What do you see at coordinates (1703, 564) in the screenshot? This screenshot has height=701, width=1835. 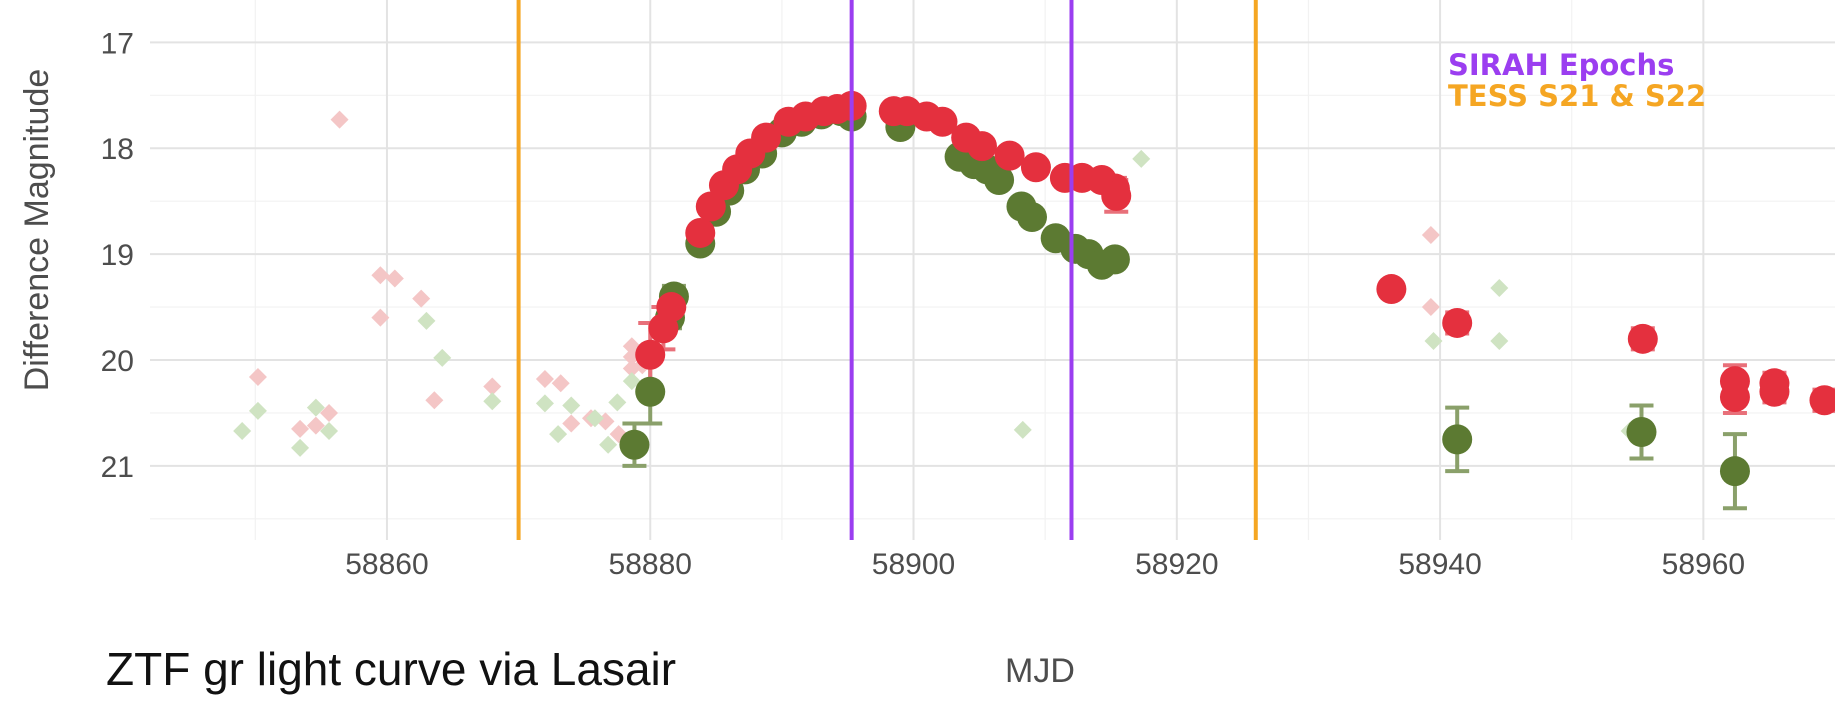 I see `x-tick-label: 58960` at bounding box center [1703, 564].